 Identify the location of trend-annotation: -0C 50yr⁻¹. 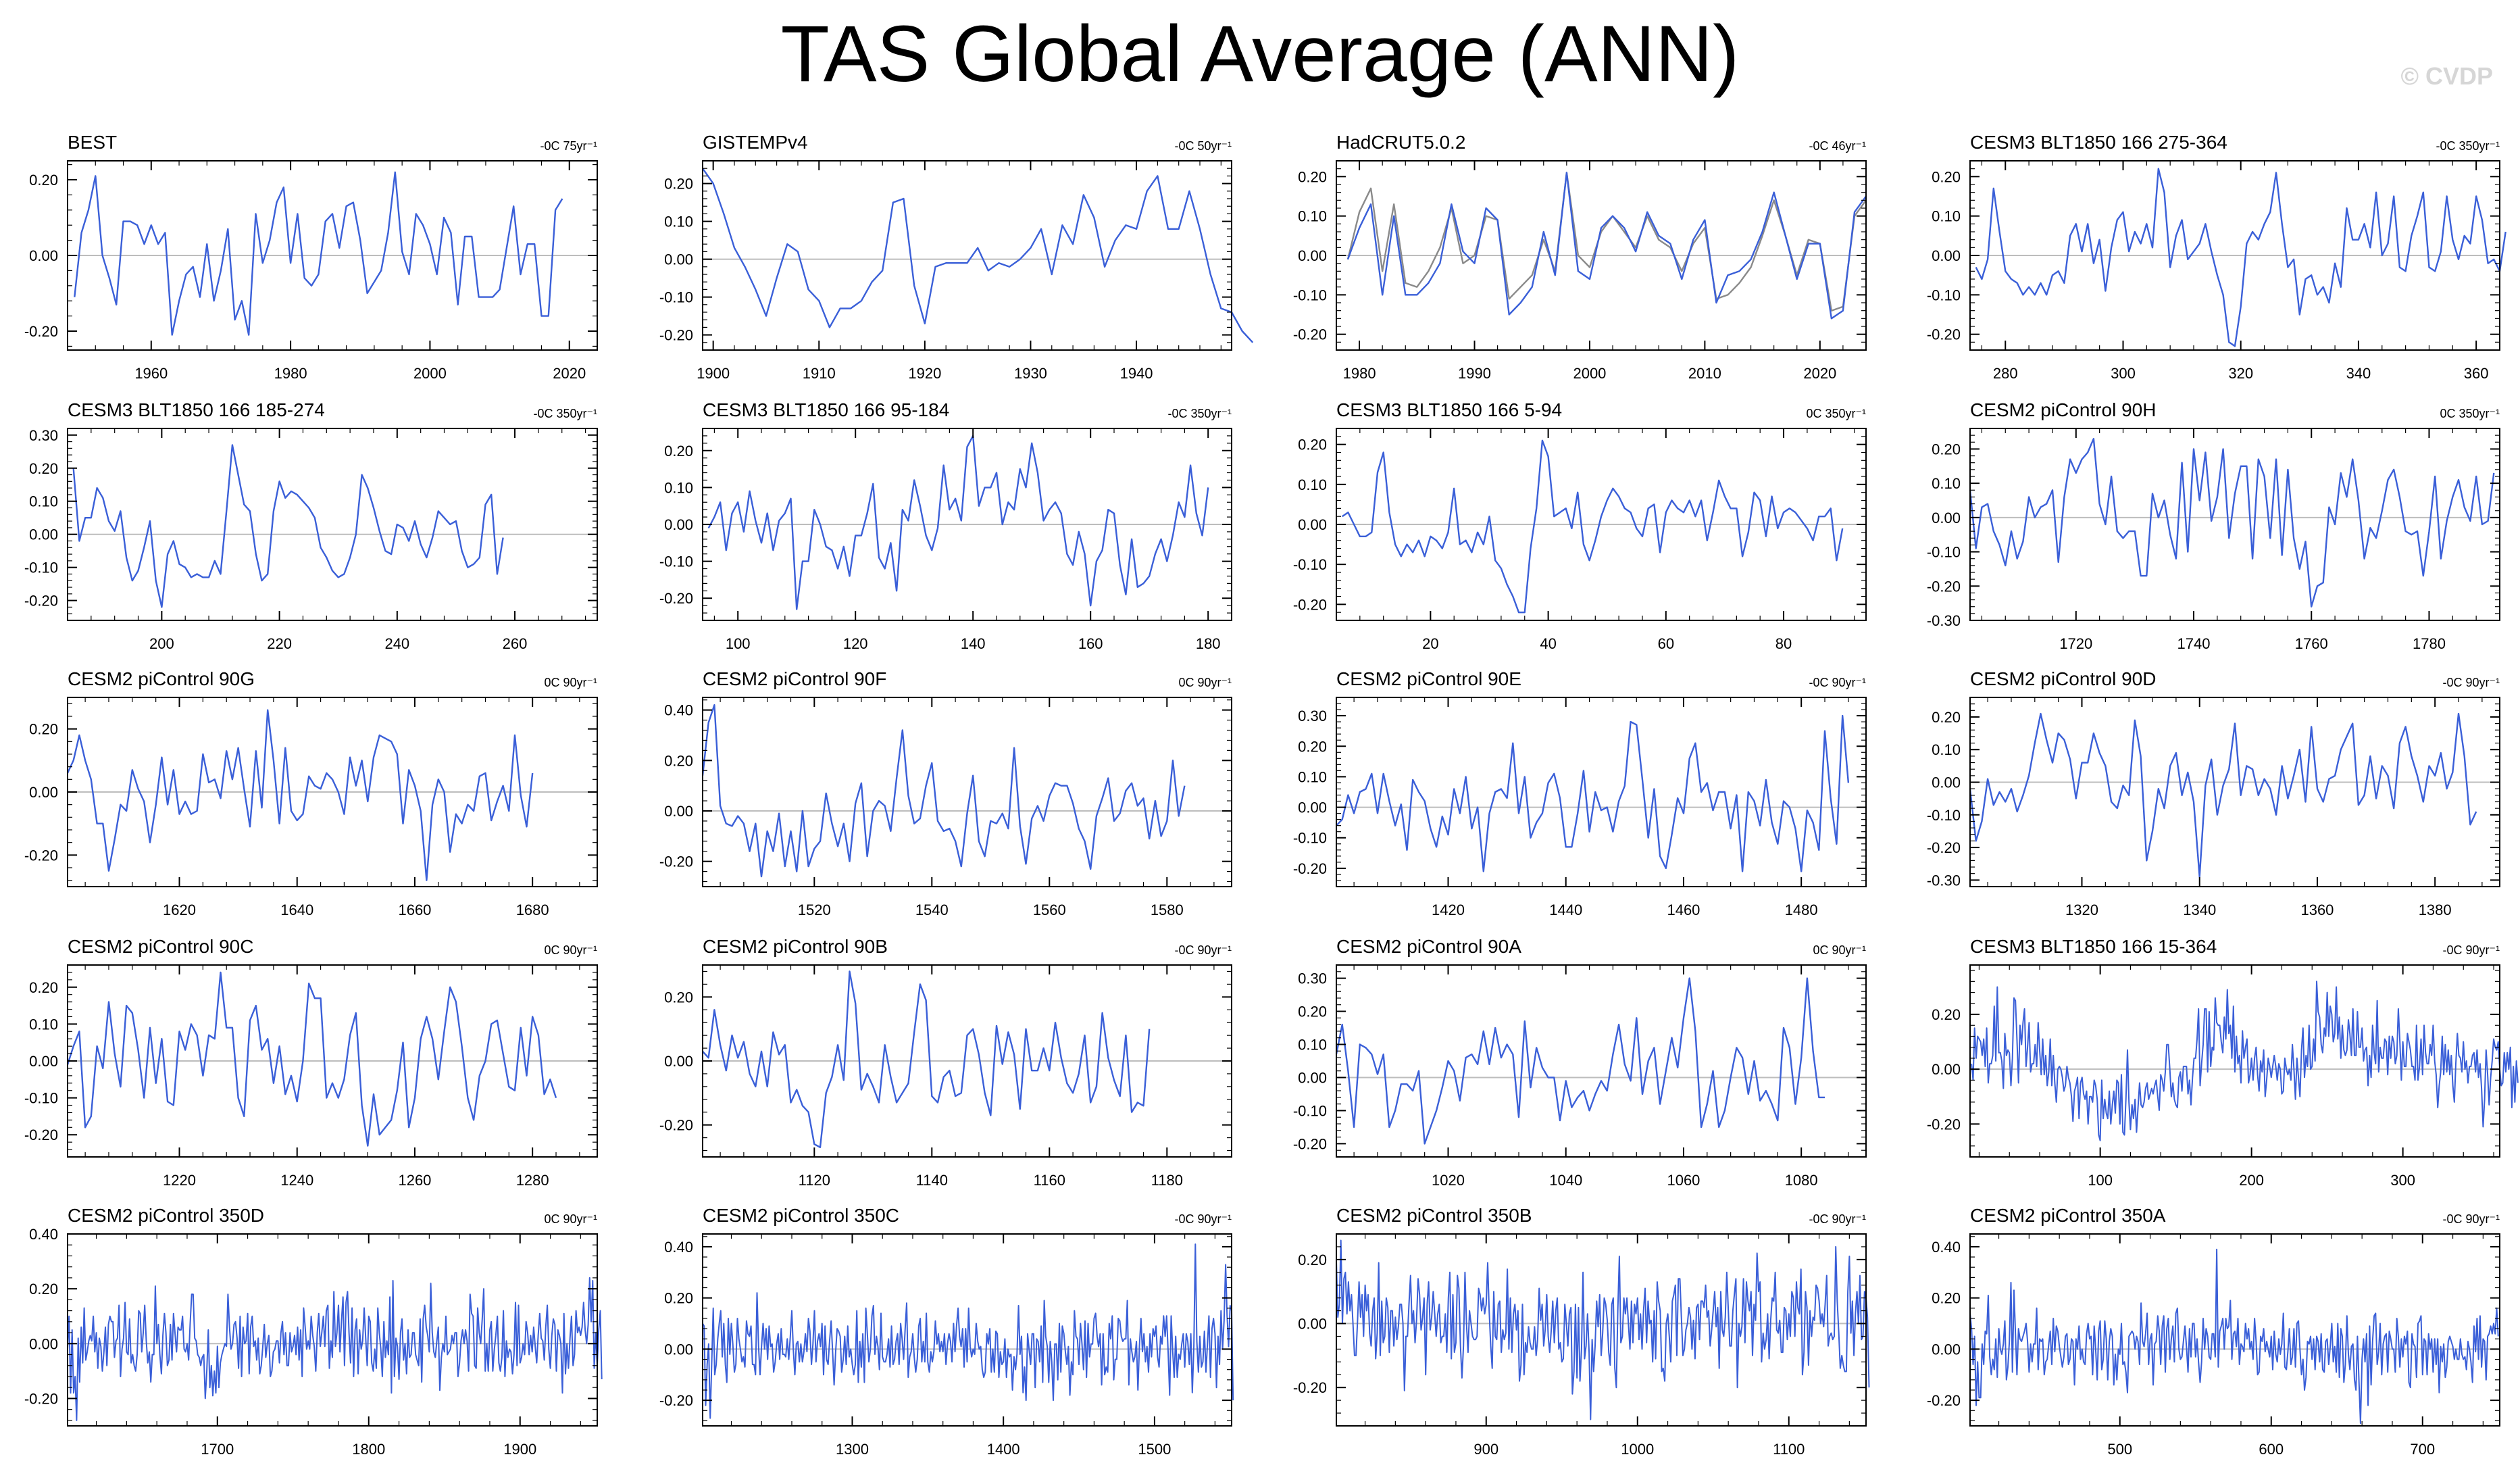
(1203, 146).